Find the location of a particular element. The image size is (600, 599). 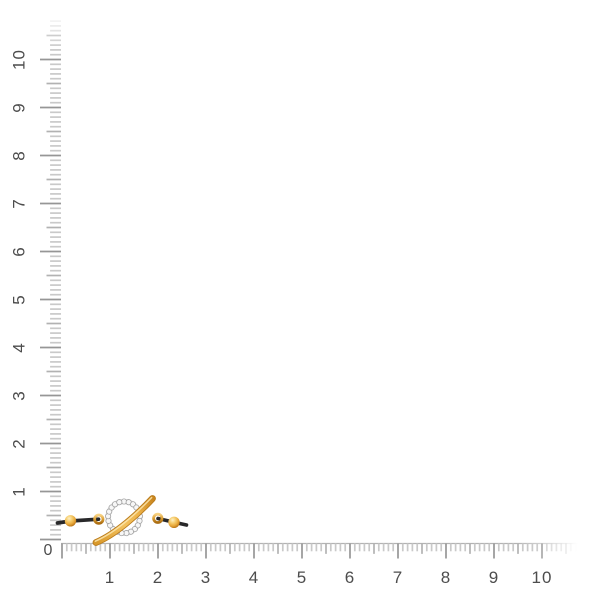

charm-gold-band-highlight is located at coordinates (123, 519).